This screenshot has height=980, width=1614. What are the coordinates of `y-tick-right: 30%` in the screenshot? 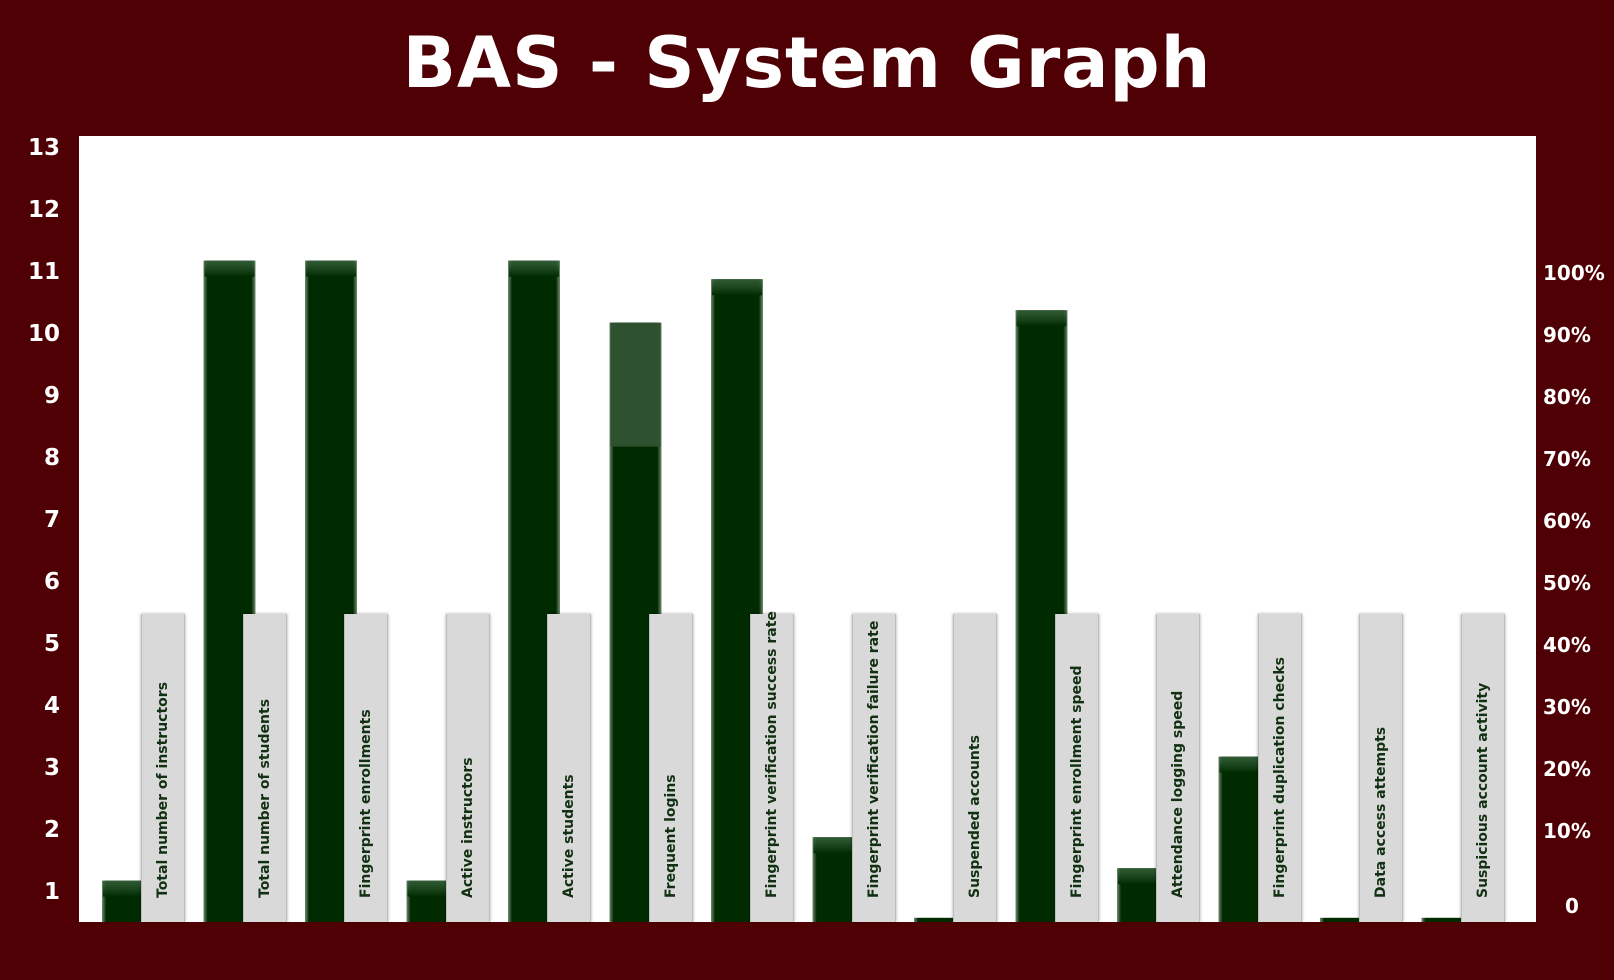 It's located at (1567, 707).